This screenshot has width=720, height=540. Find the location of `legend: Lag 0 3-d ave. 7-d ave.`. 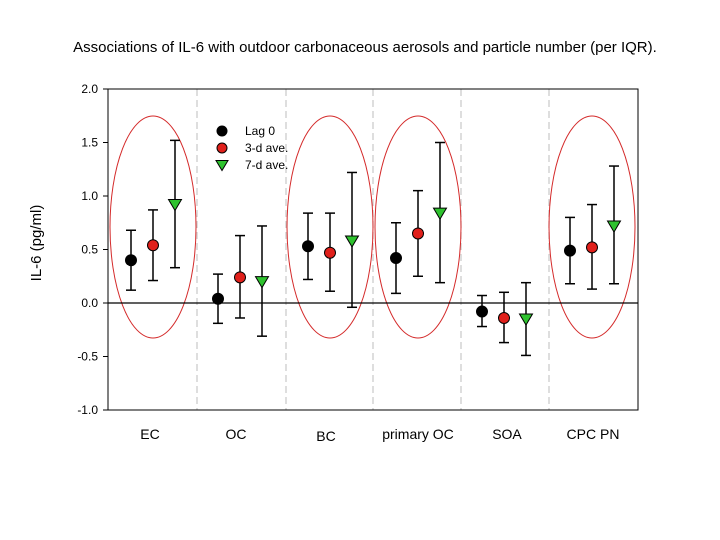

legend: Lag 0 3-d ave. 7-d ave. is located at coordinates (251, 148).